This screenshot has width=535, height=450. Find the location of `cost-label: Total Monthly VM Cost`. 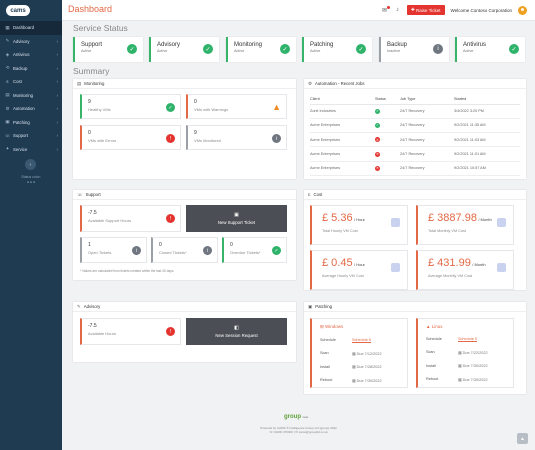

cost-label: Total Monthly VM Cost is located at coordinates (447, 231).